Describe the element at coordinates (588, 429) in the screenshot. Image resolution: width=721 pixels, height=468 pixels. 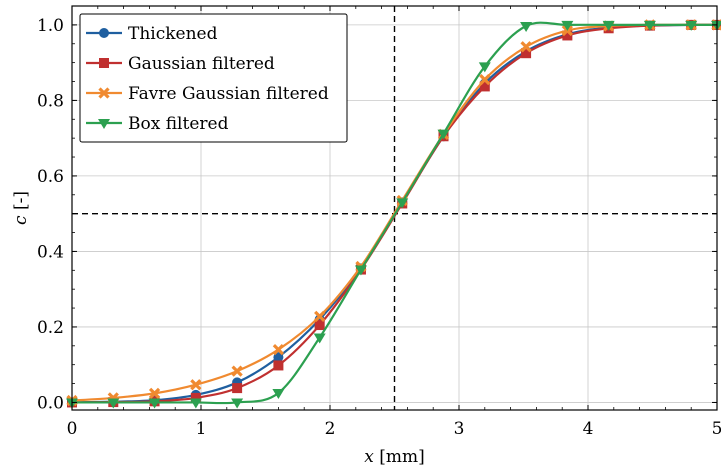
I see `x-tick-label: 4` at that location.